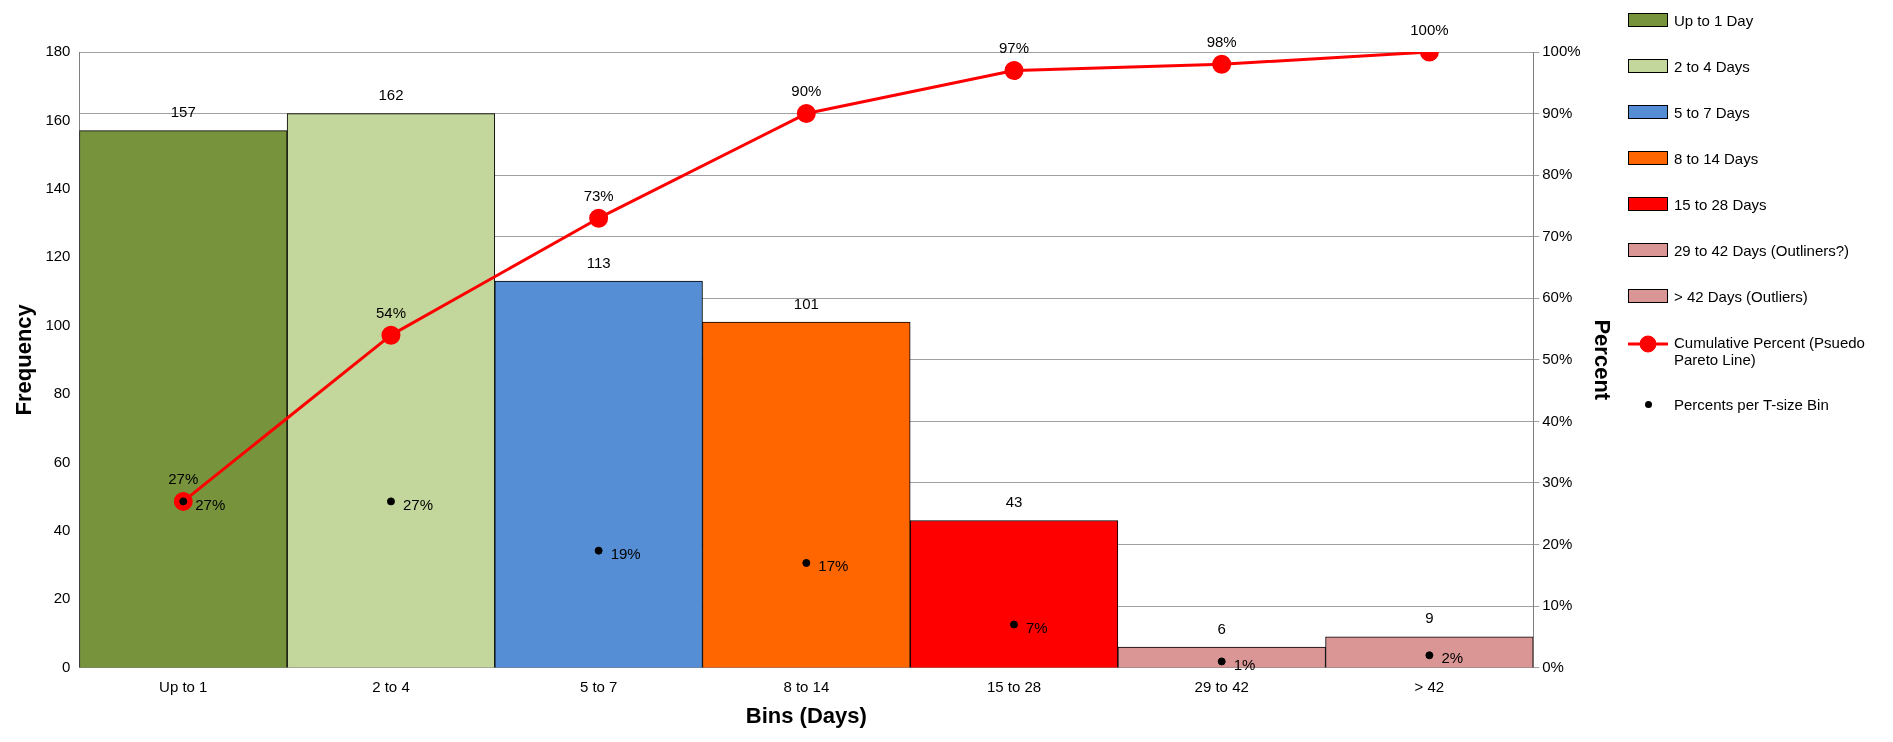 The image size is (1893, 742). Describe the element at coordinates (833, 566) in the screenshot. I see `data-label: 17%` at that location.